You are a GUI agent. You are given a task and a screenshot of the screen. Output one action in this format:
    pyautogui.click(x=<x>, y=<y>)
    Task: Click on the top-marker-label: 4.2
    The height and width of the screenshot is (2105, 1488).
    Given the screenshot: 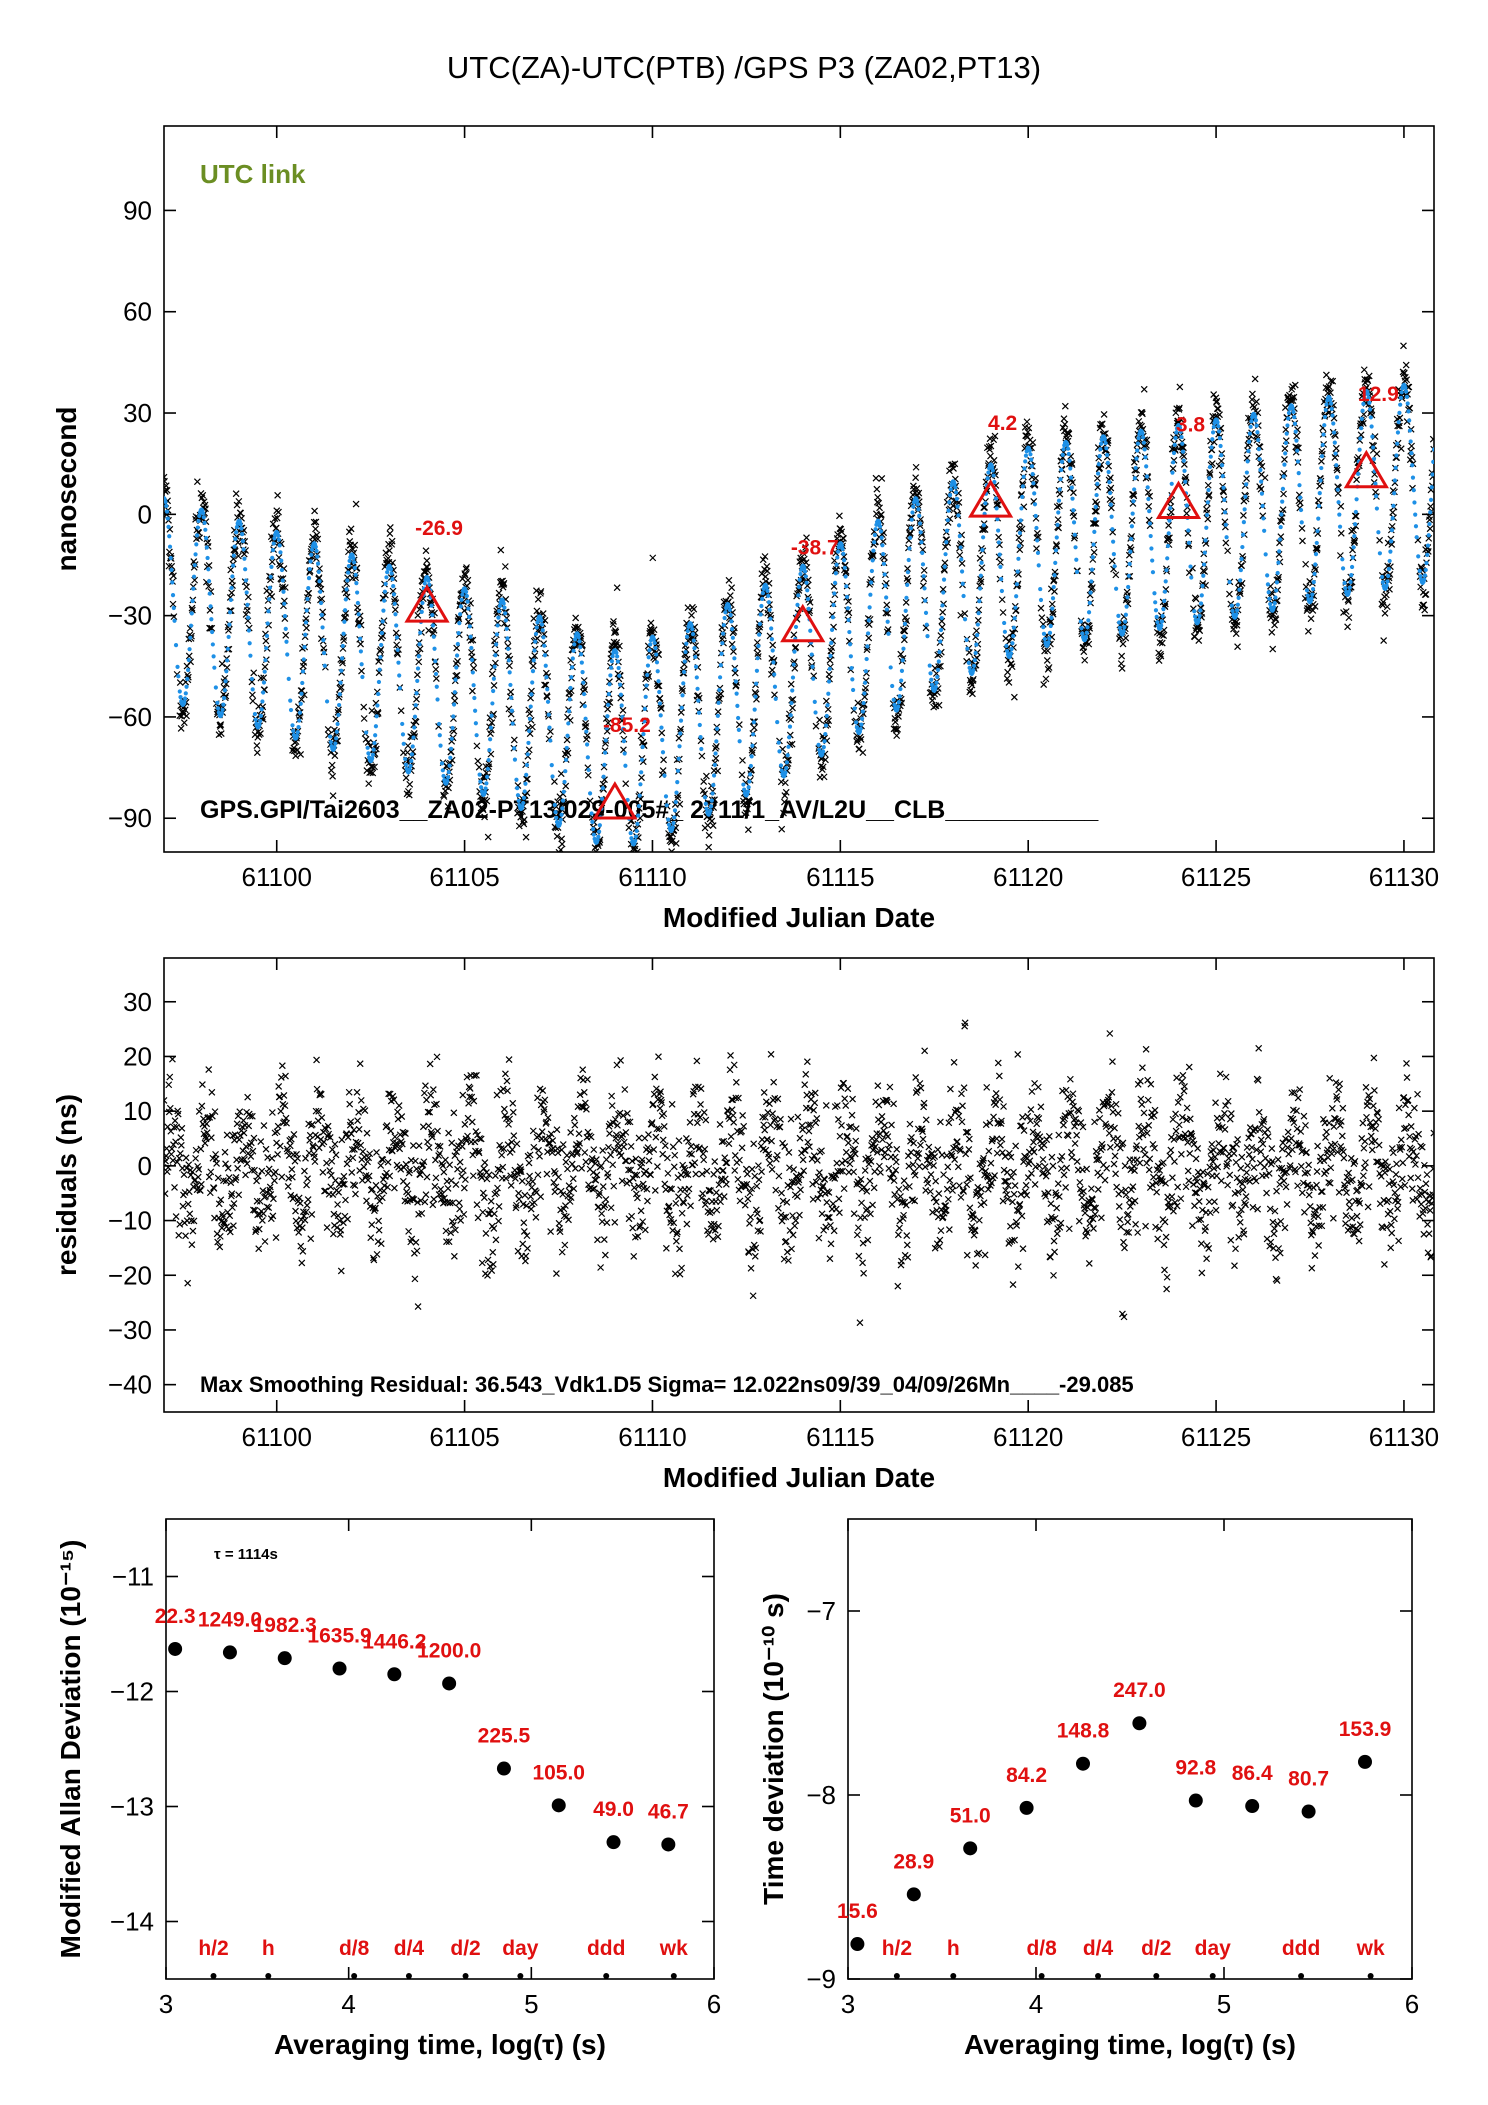 What is the action you would take?
    pyautogui.click(x=1002, y=423)
    